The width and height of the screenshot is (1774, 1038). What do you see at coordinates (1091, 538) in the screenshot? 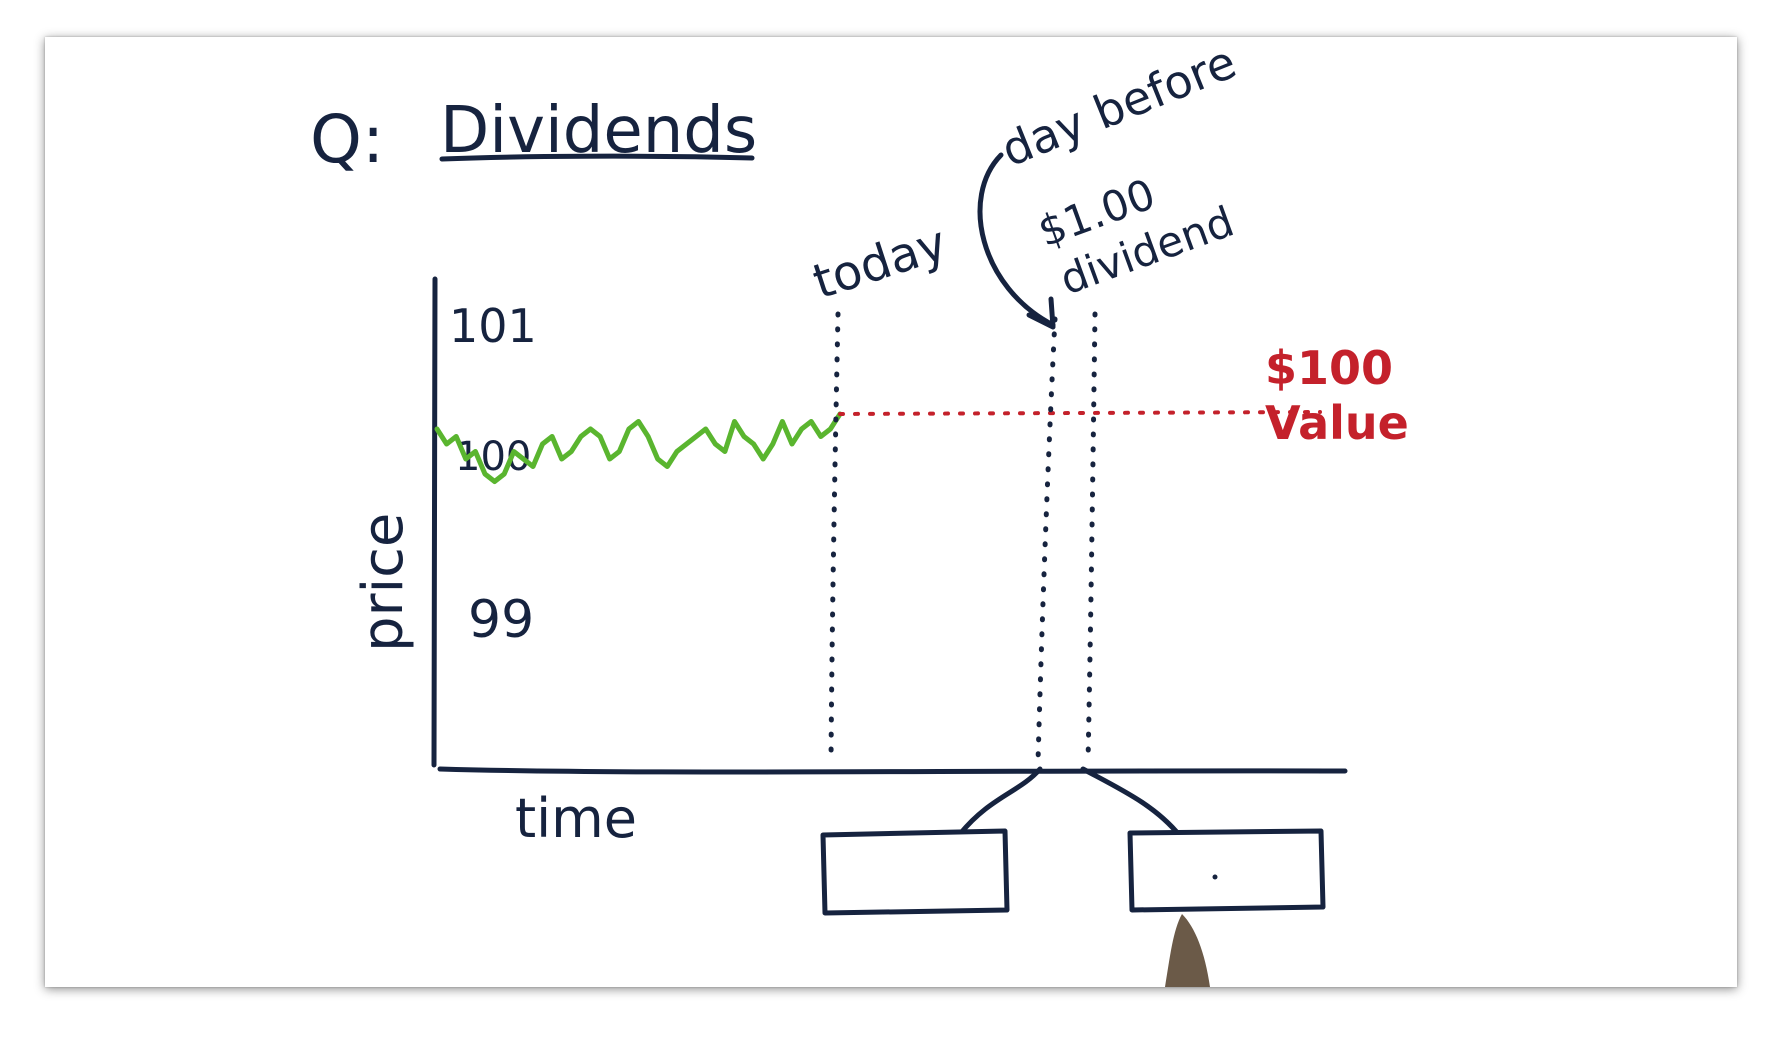
I see `dividend-marker-line` at bounding box center [1091, 538].